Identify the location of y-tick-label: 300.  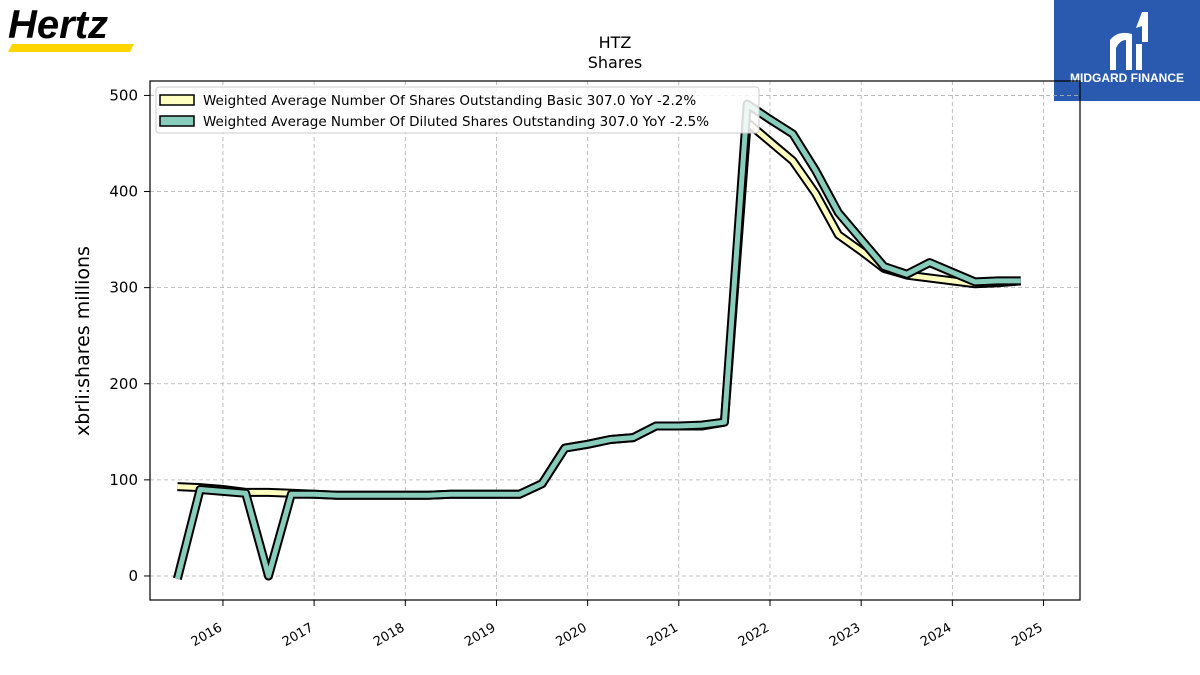
(123, 288).